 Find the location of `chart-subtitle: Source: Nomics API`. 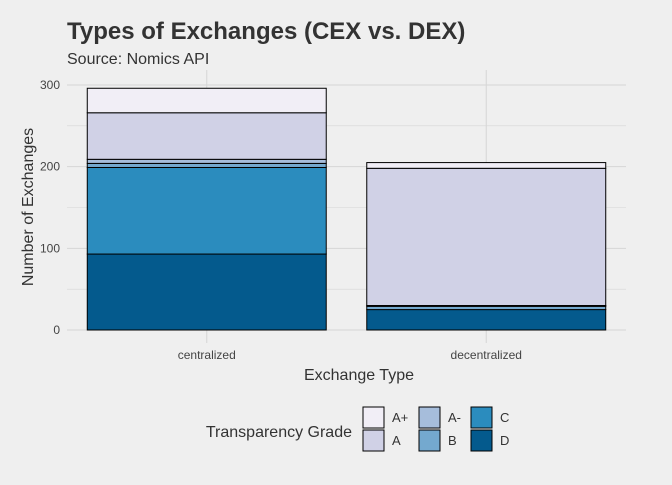

chart-subtitle: Source: Nomics API is located at coordinates (138, 59).